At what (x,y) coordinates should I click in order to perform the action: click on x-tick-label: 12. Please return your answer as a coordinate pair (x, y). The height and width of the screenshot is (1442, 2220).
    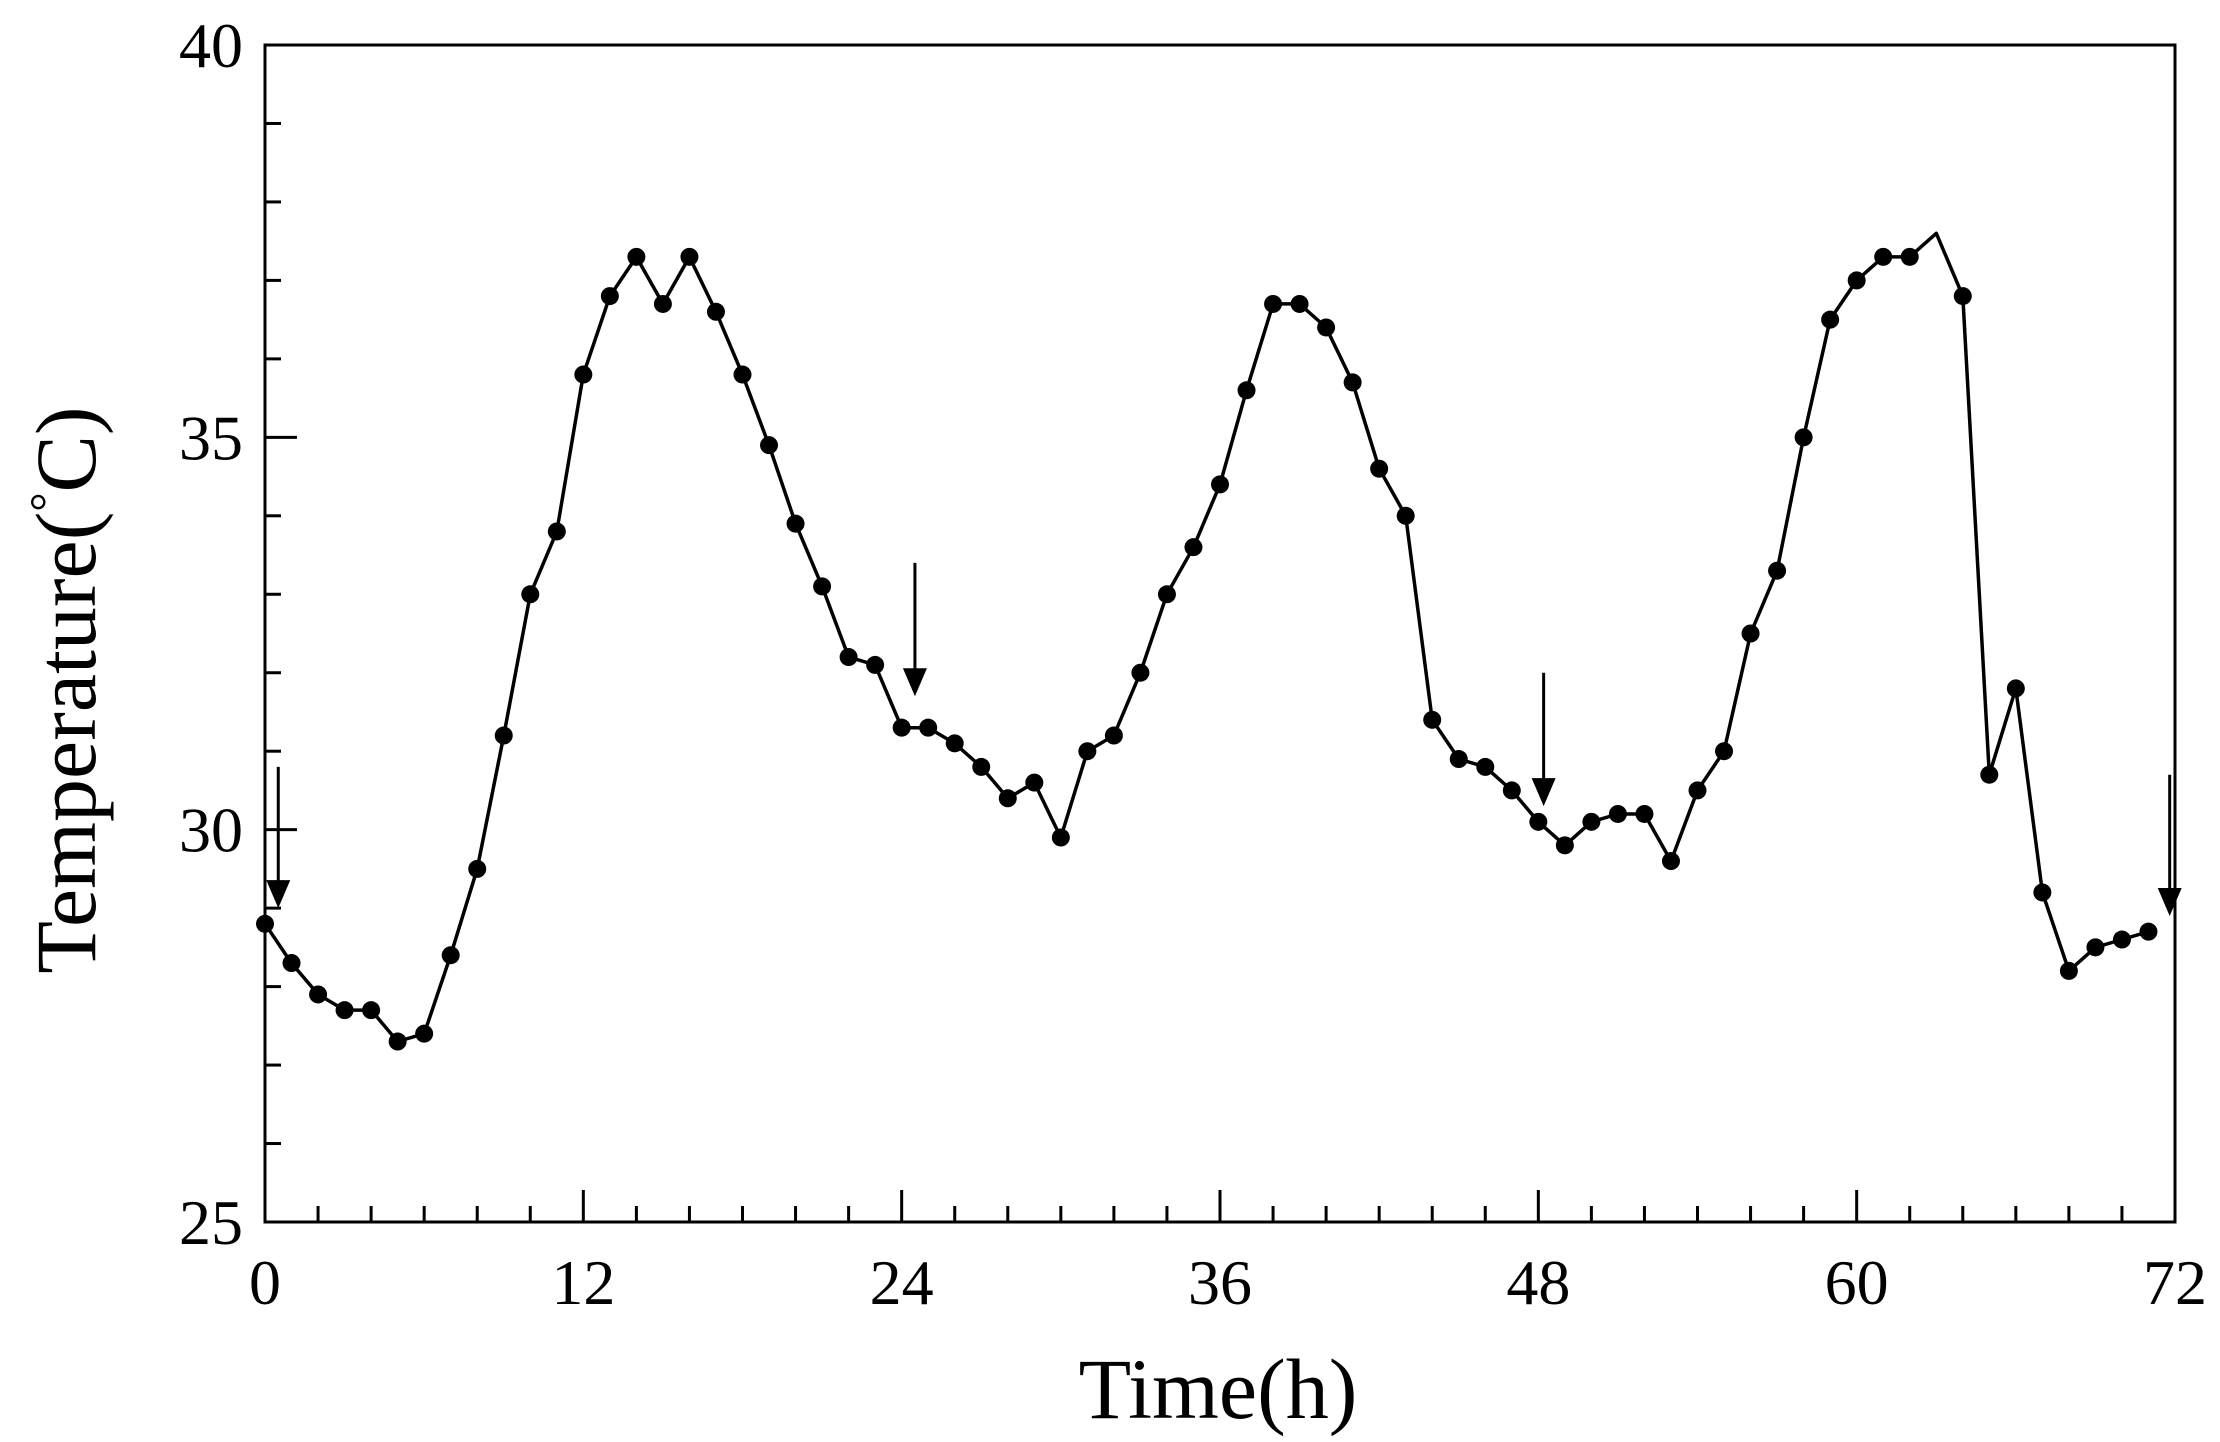
    Looking at the image, I should click on (583, 1282).